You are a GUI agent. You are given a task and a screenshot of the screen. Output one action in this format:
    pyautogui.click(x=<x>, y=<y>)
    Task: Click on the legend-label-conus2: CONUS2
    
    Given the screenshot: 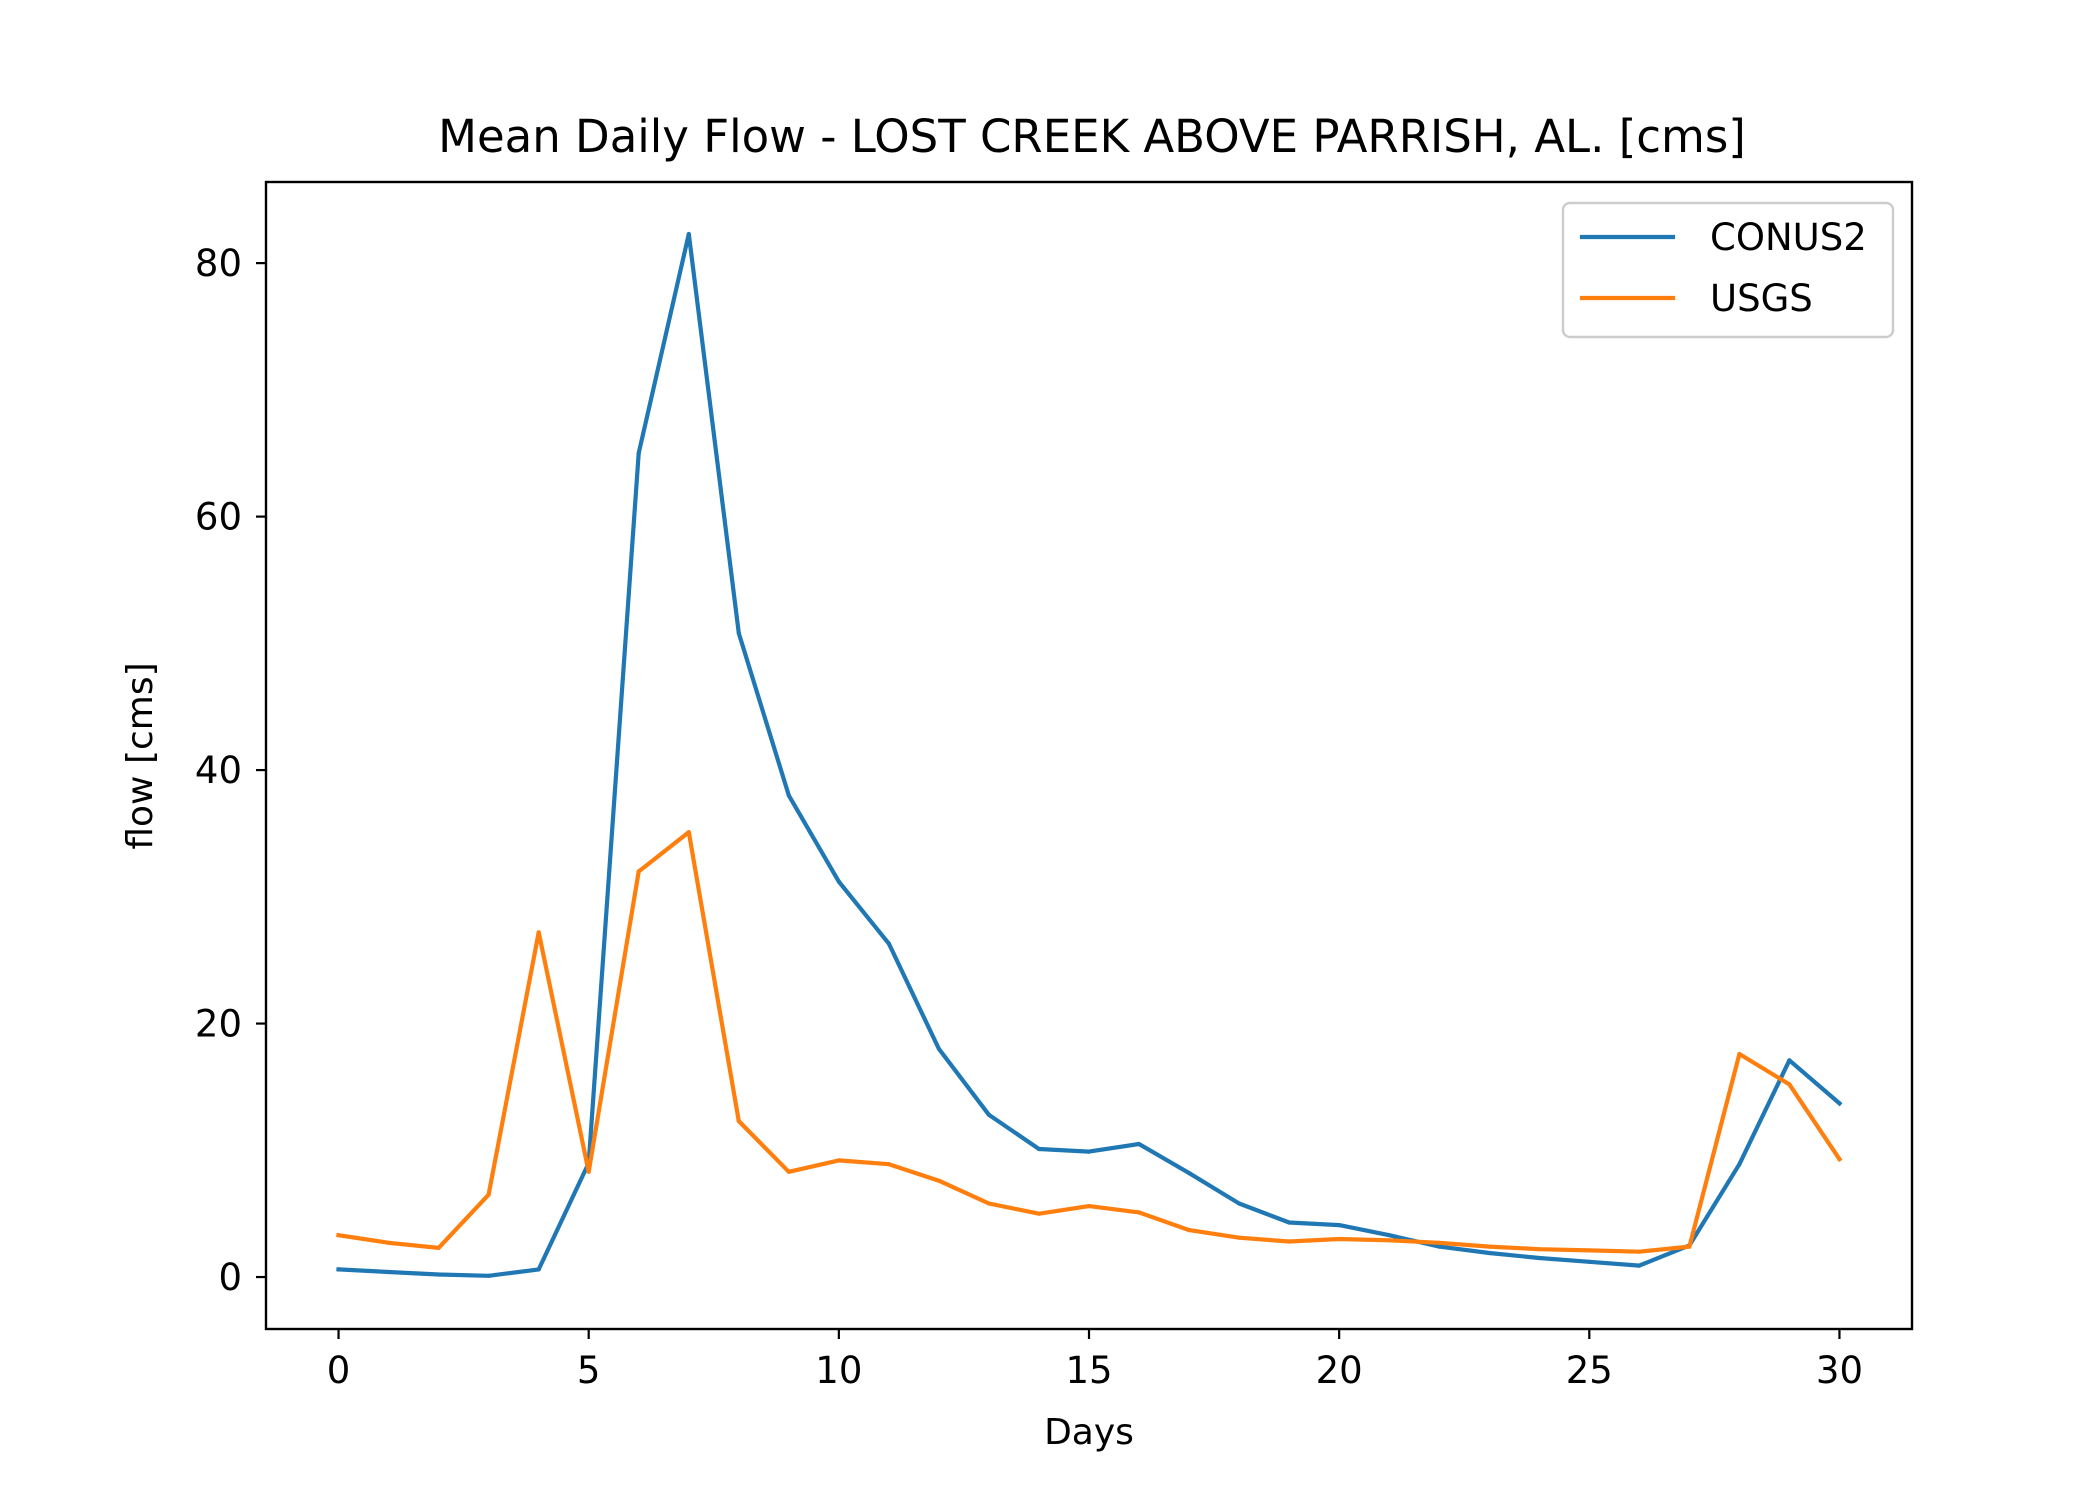 What is the action you would take?
    pyautogui.click(x=1788, y=237)
    